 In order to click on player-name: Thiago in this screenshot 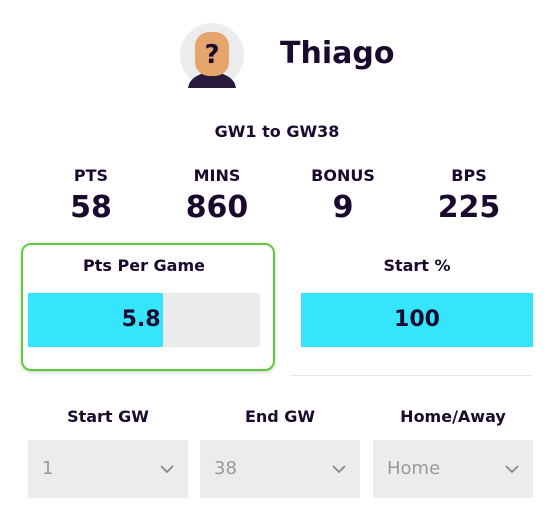, I will do `click(337, 53)`.